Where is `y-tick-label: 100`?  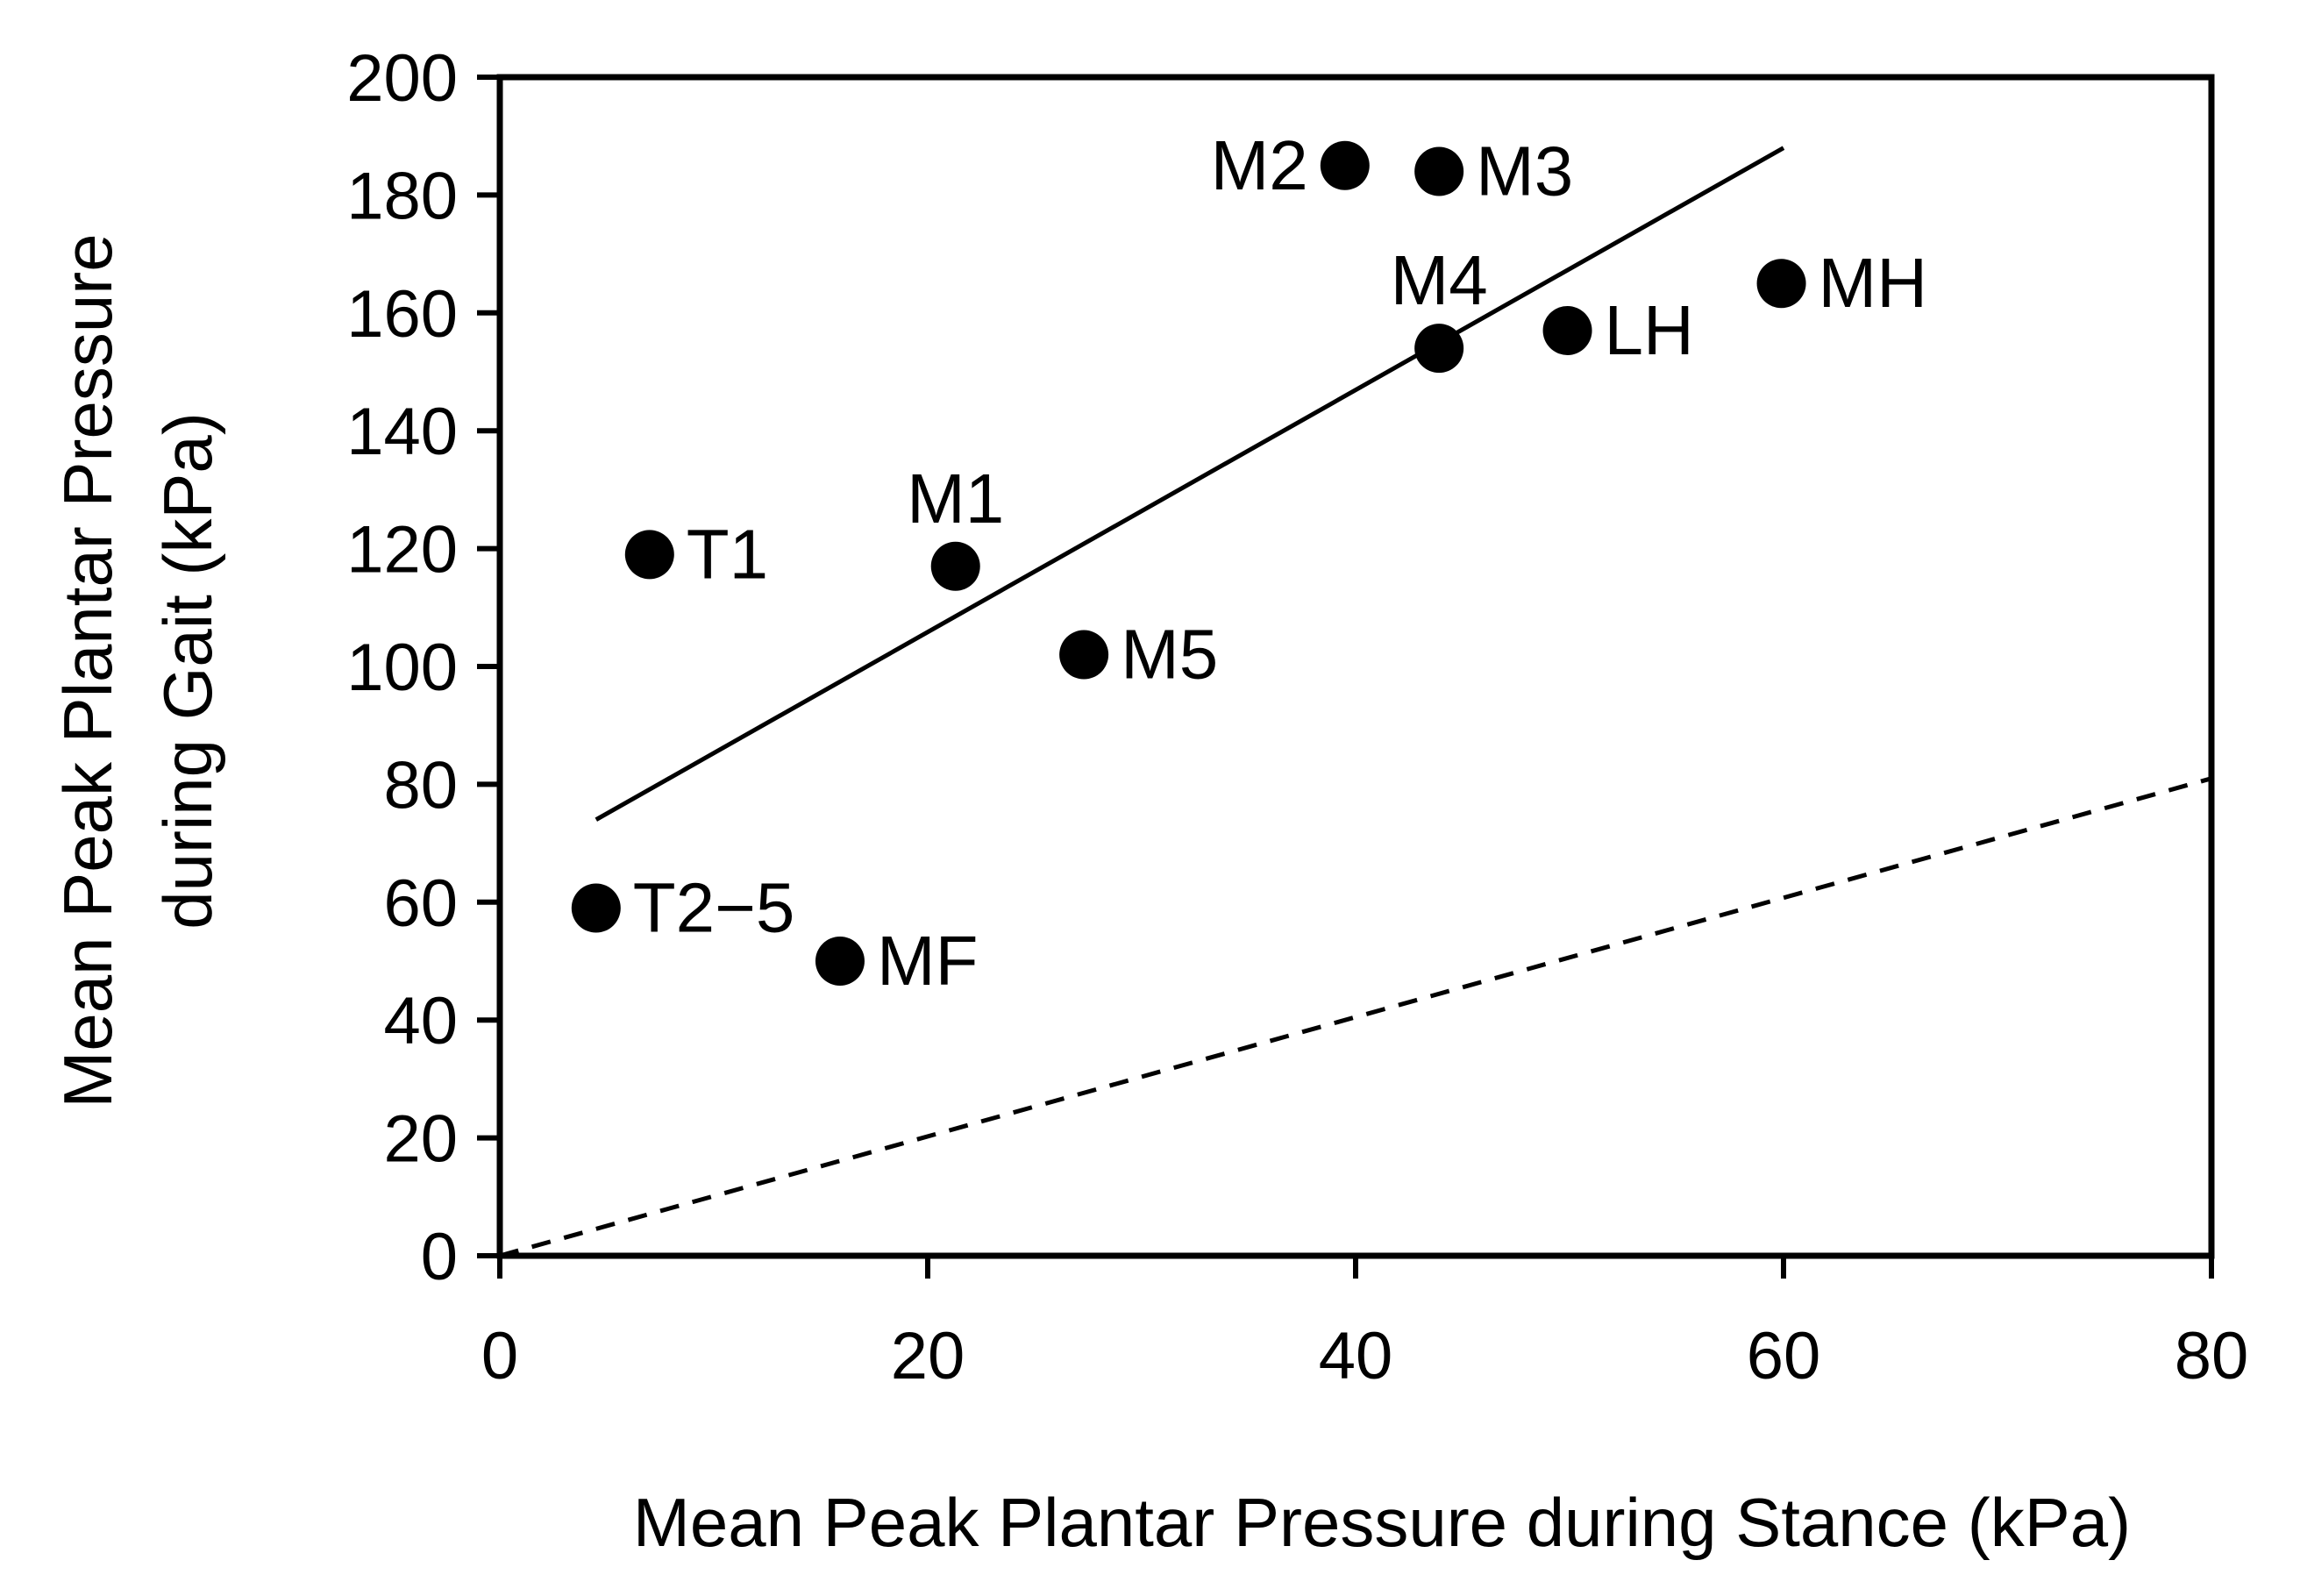 y-tick-label: 100 is located at coordinates (402, 668).